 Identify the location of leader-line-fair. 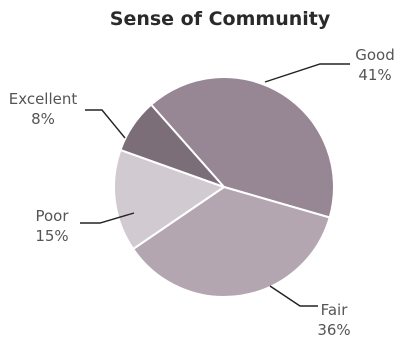
(293, 296).